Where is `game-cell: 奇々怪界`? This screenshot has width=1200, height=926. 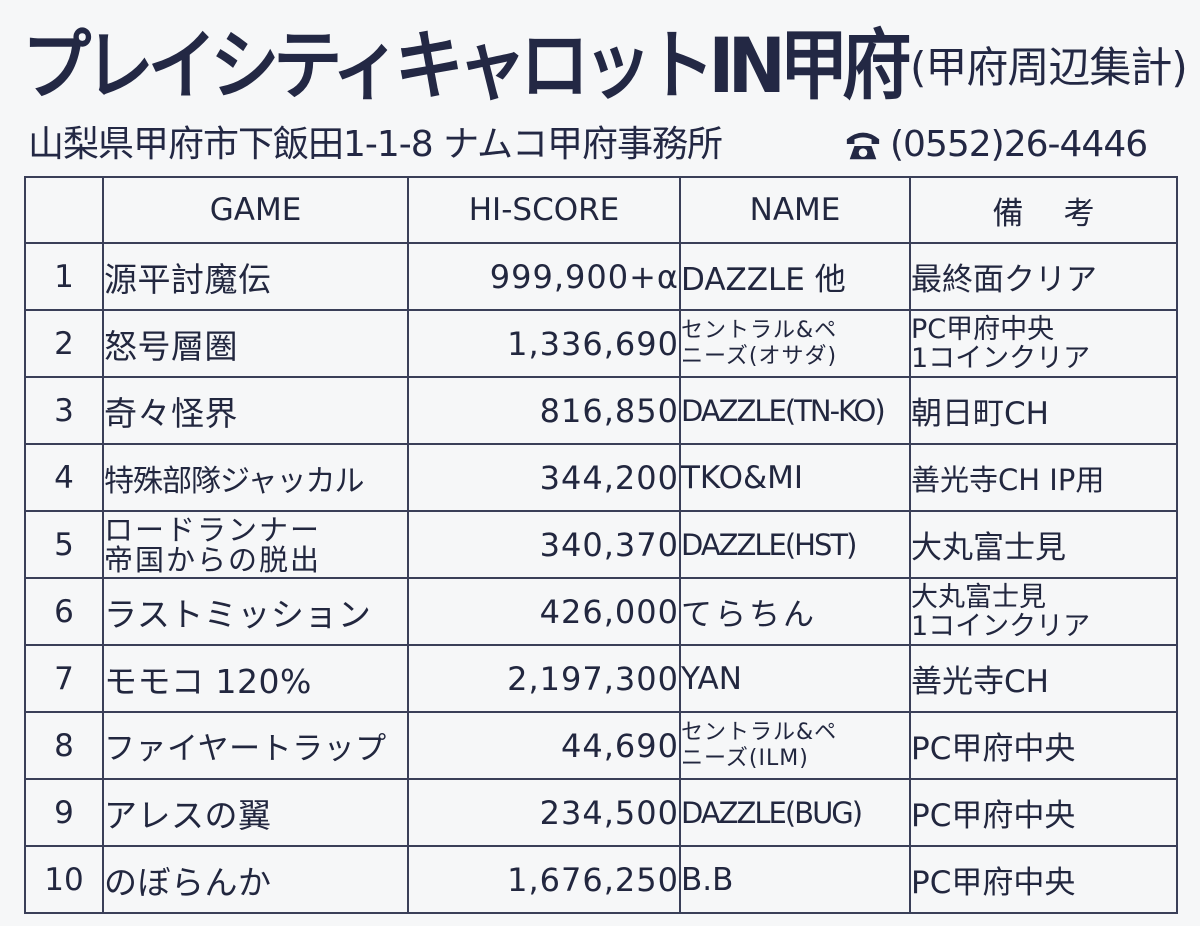
game-cell: 奇々怪界 is located at coordinates (255, 410).